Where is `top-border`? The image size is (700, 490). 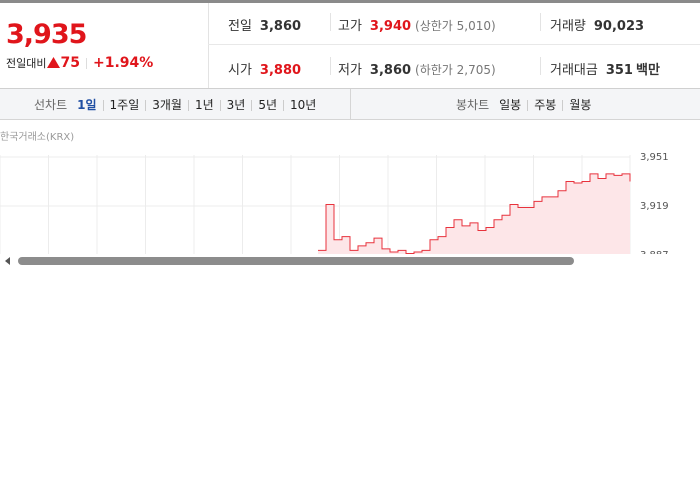 top-border is located at coordinates (350, 1).